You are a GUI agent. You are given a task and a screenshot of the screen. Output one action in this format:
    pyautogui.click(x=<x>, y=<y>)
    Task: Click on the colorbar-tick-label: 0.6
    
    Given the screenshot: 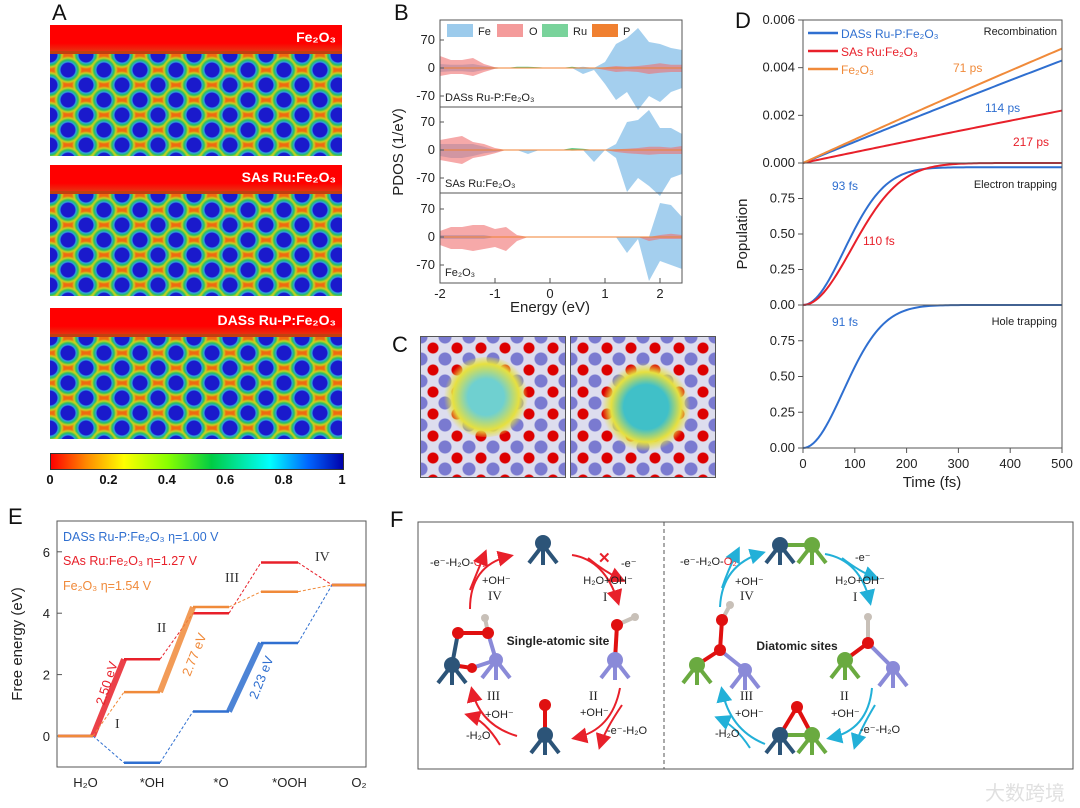 What is the action you would take?
    pyautogui.click(x=225, y=479)
    